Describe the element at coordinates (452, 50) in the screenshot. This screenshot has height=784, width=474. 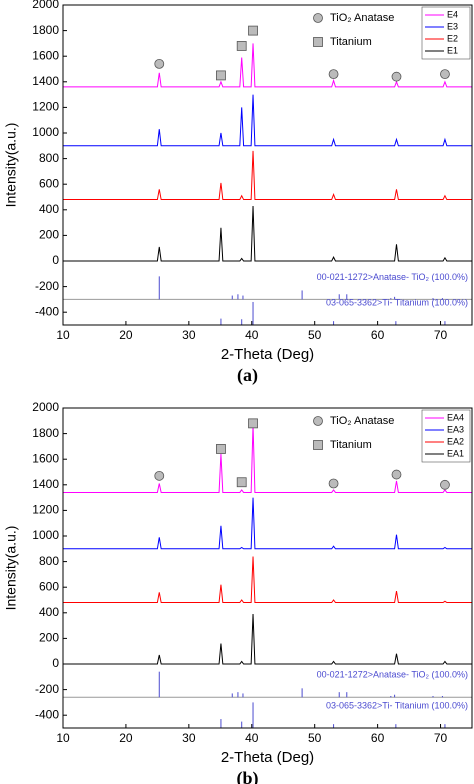
I see `legend-label: E1` at that location.